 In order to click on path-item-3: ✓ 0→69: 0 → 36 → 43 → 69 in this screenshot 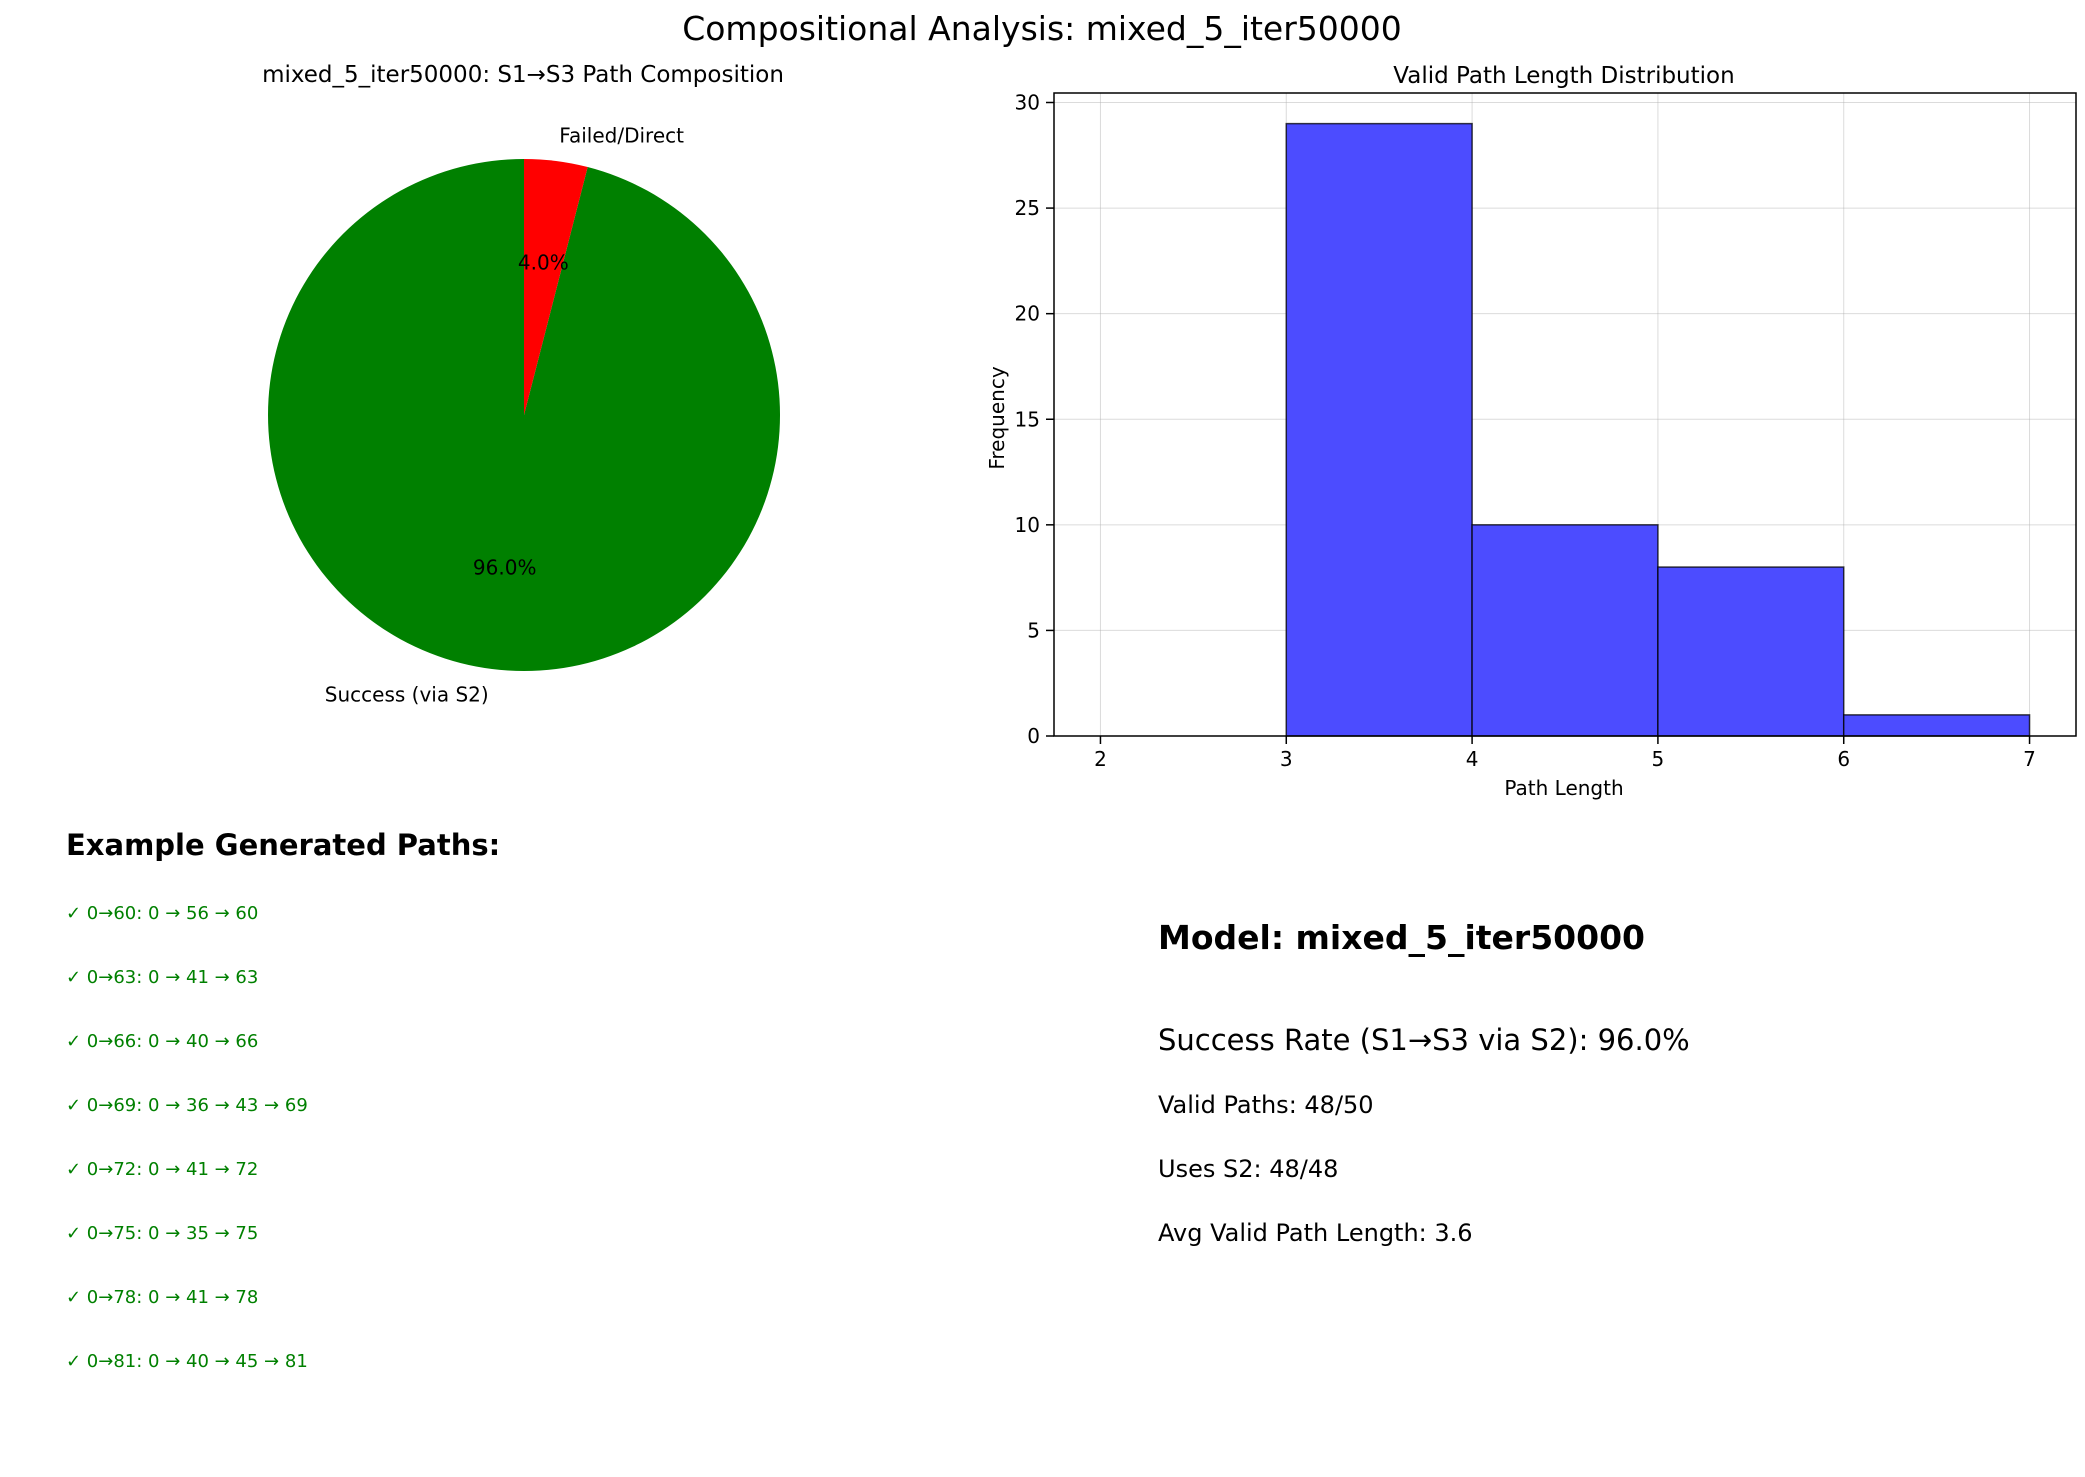, I will do `click(187, 1105)`.